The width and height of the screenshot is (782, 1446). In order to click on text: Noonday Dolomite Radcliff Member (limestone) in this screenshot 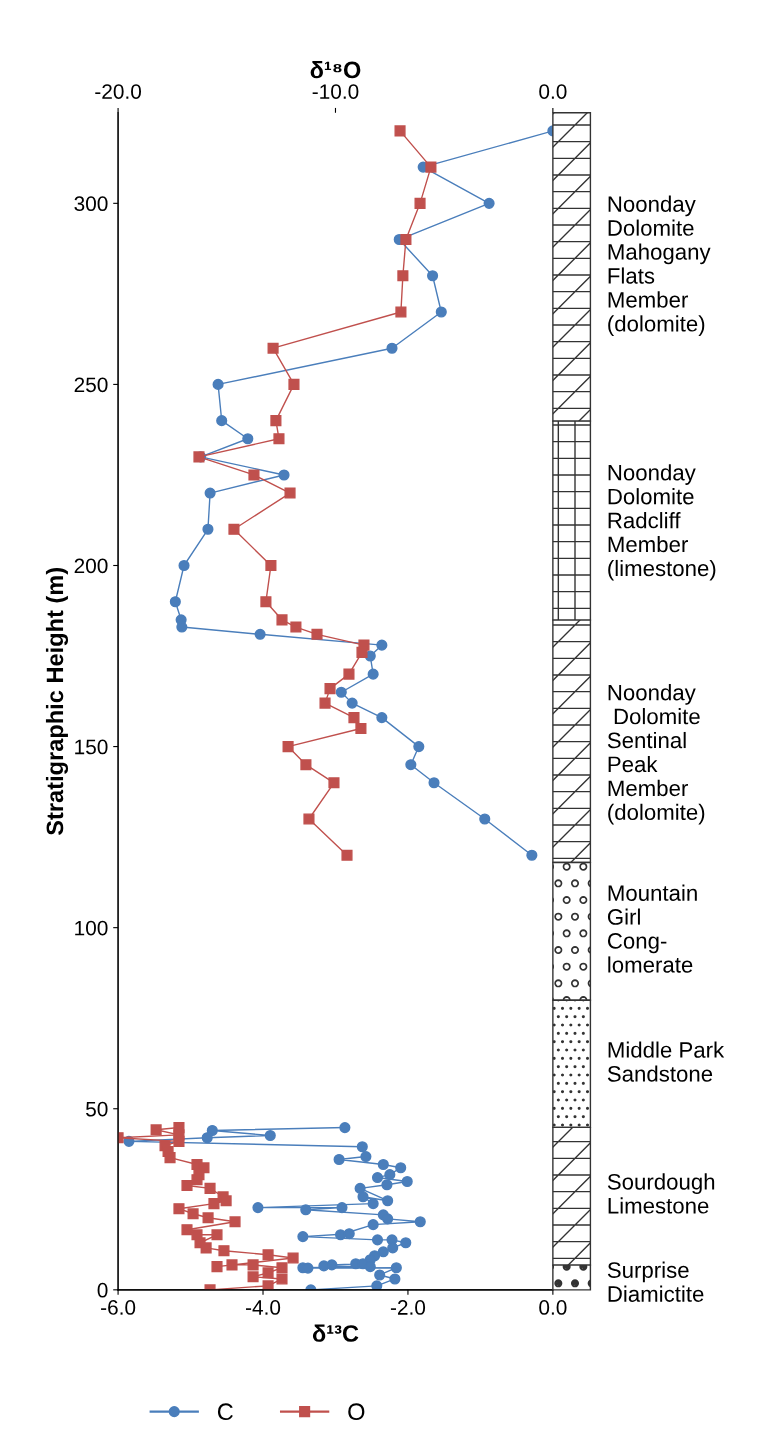, I will do `click(662, 522)`.